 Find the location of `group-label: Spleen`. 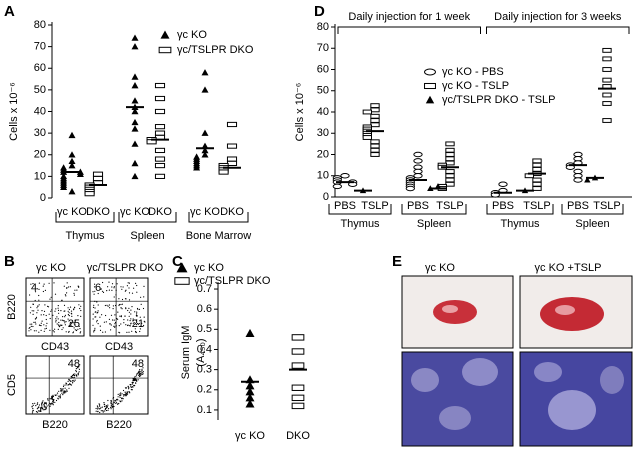

group-label: Spleen is located at coordinates (592, 224).